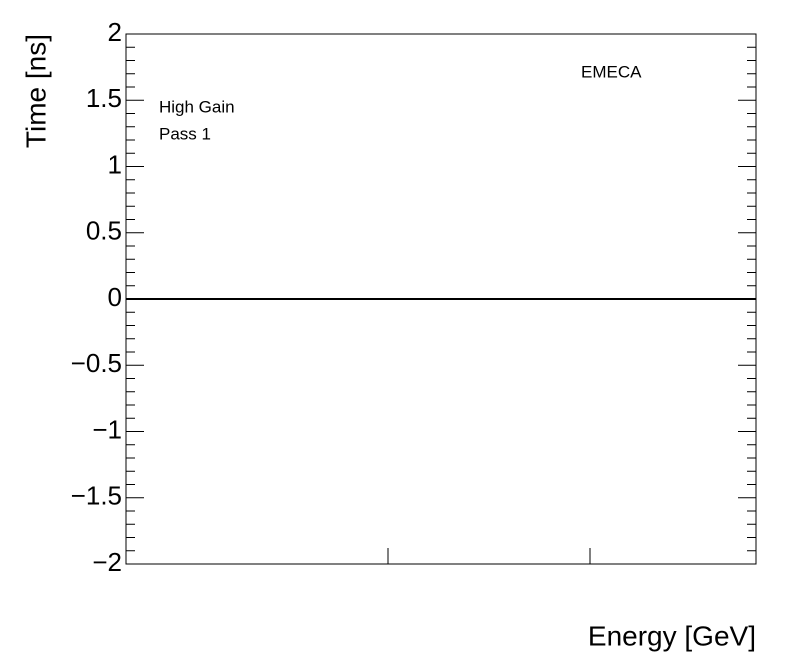 The image size is (796, 672). What do you see at coordinates (197, 106) in the screenshot?
I see `annotation: High Gain` at bounding box center [197, 106].